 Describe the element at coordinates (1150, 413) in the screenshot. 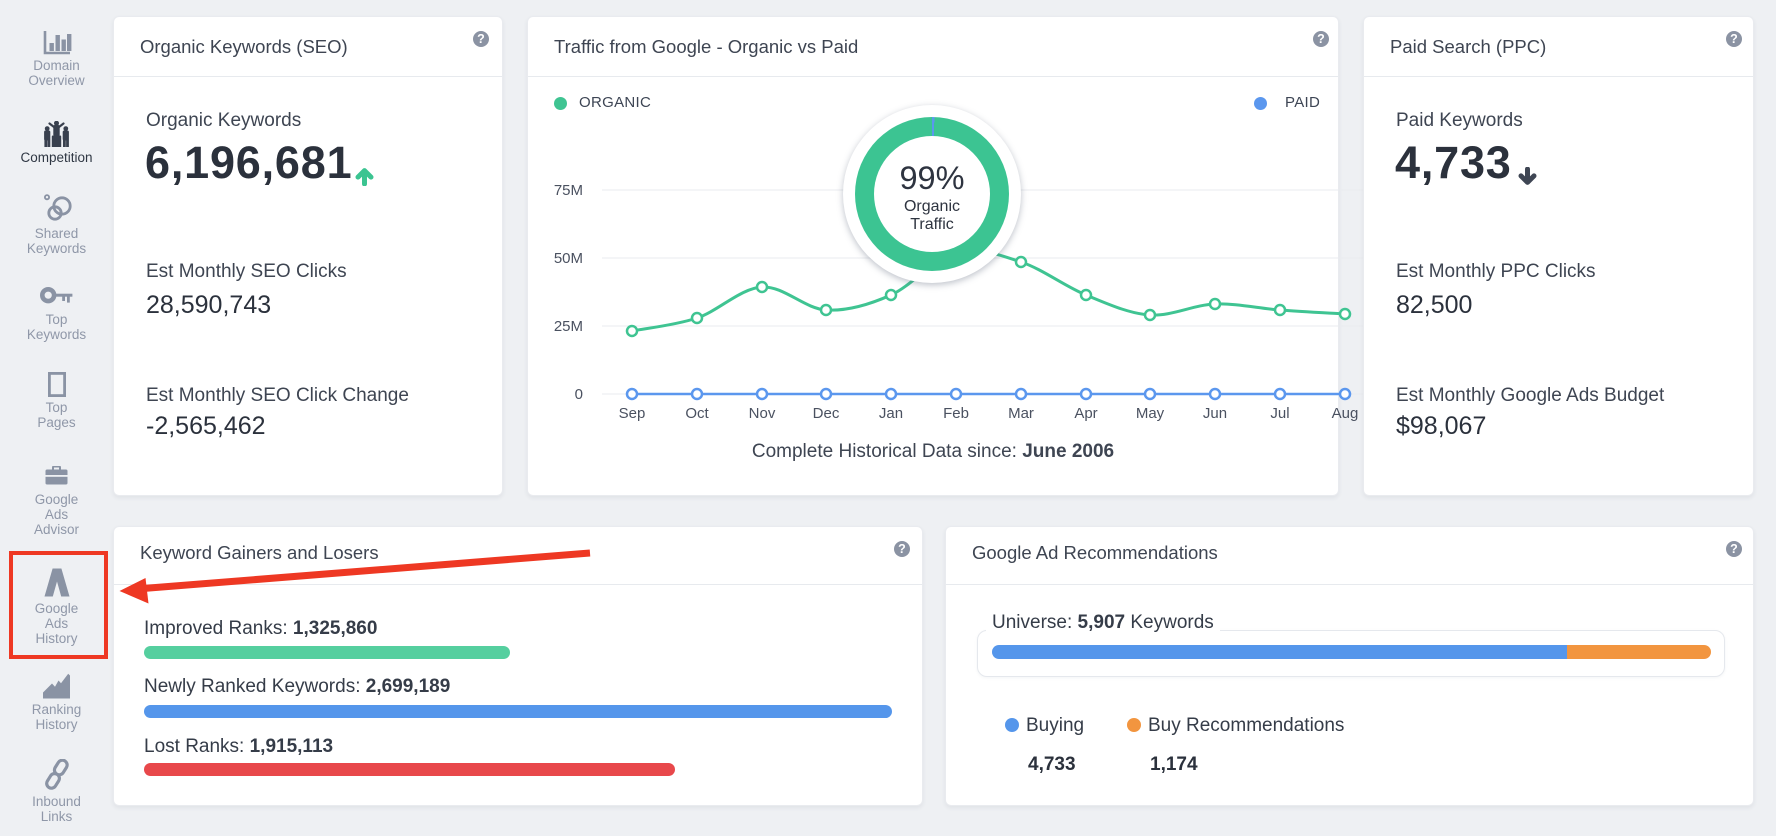

I see `svg-text: May` at that location.